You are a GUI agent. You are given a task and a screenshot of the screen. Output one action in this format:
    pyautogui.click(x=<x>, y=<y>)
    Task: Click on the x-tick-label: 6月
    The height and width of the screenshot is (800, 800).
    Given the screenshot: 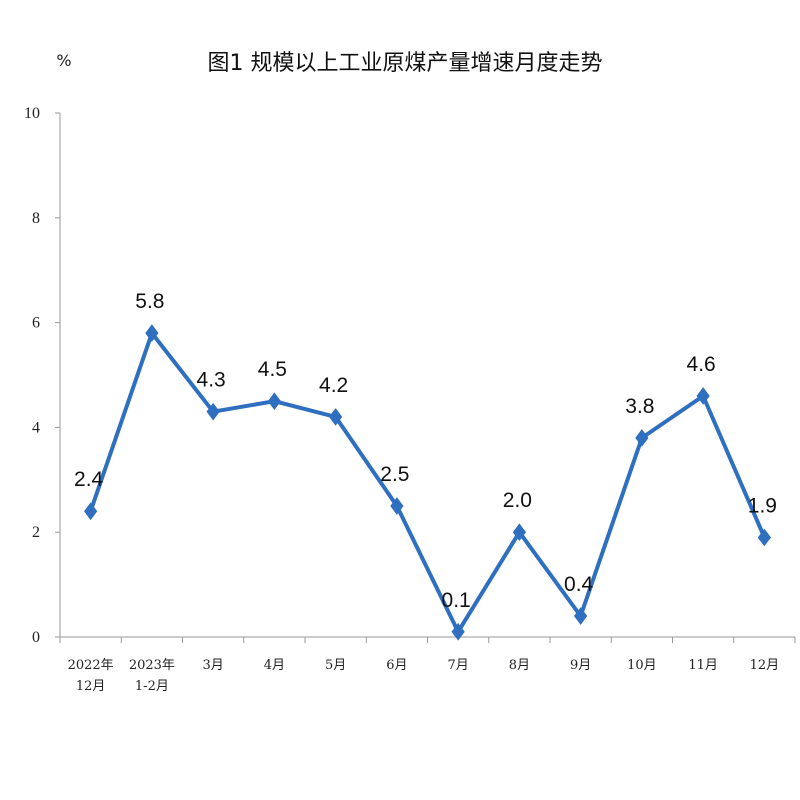 What is the action you would take?
    pyautogui.click(x=396, y=665)
    